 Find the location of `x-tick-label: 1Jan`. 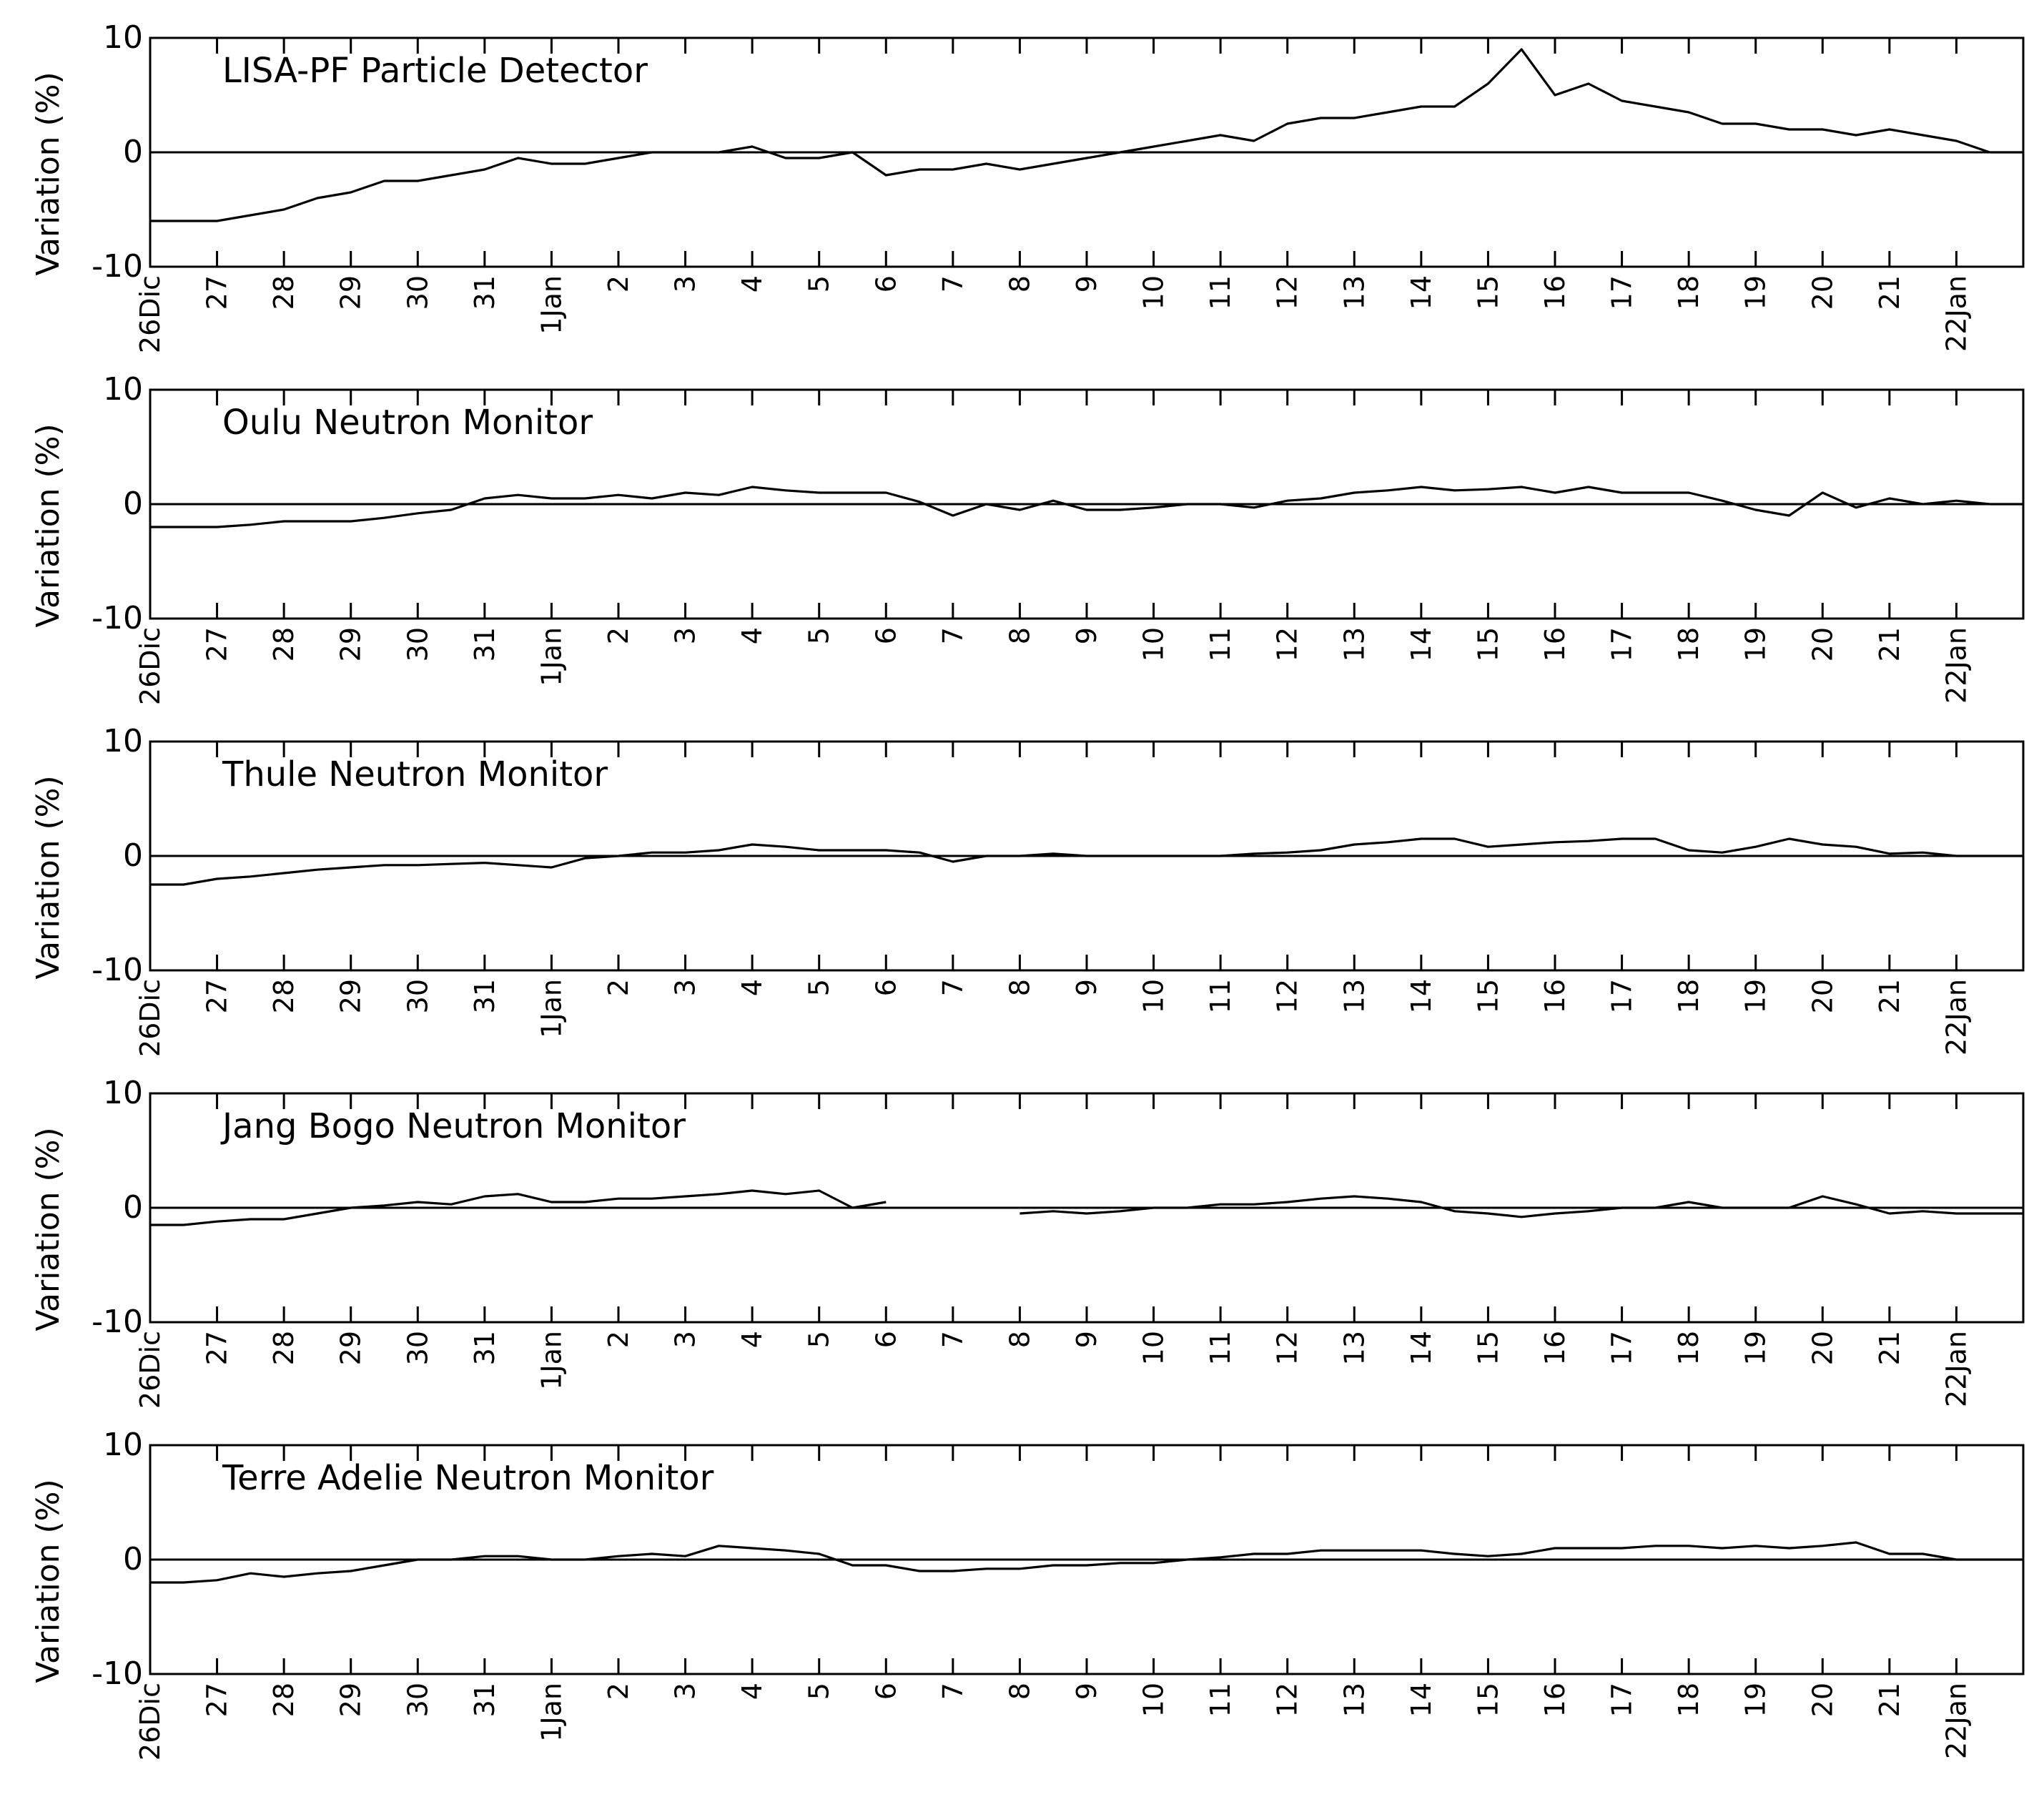

x-tick-label: 1Jan is located at coordinates (551, 657).